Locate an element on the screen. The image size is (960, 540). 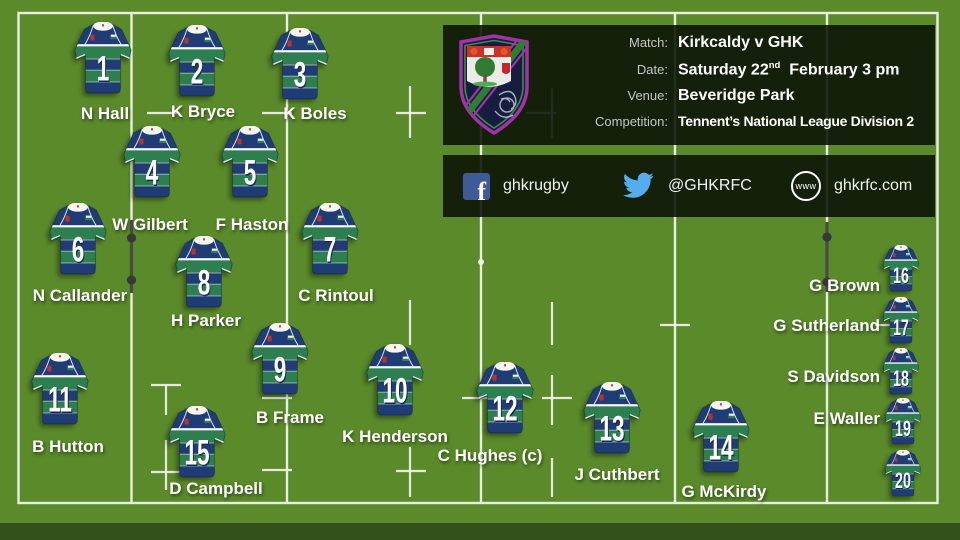
player-name-14: G McKirdy is located at coordinates (724, 491).